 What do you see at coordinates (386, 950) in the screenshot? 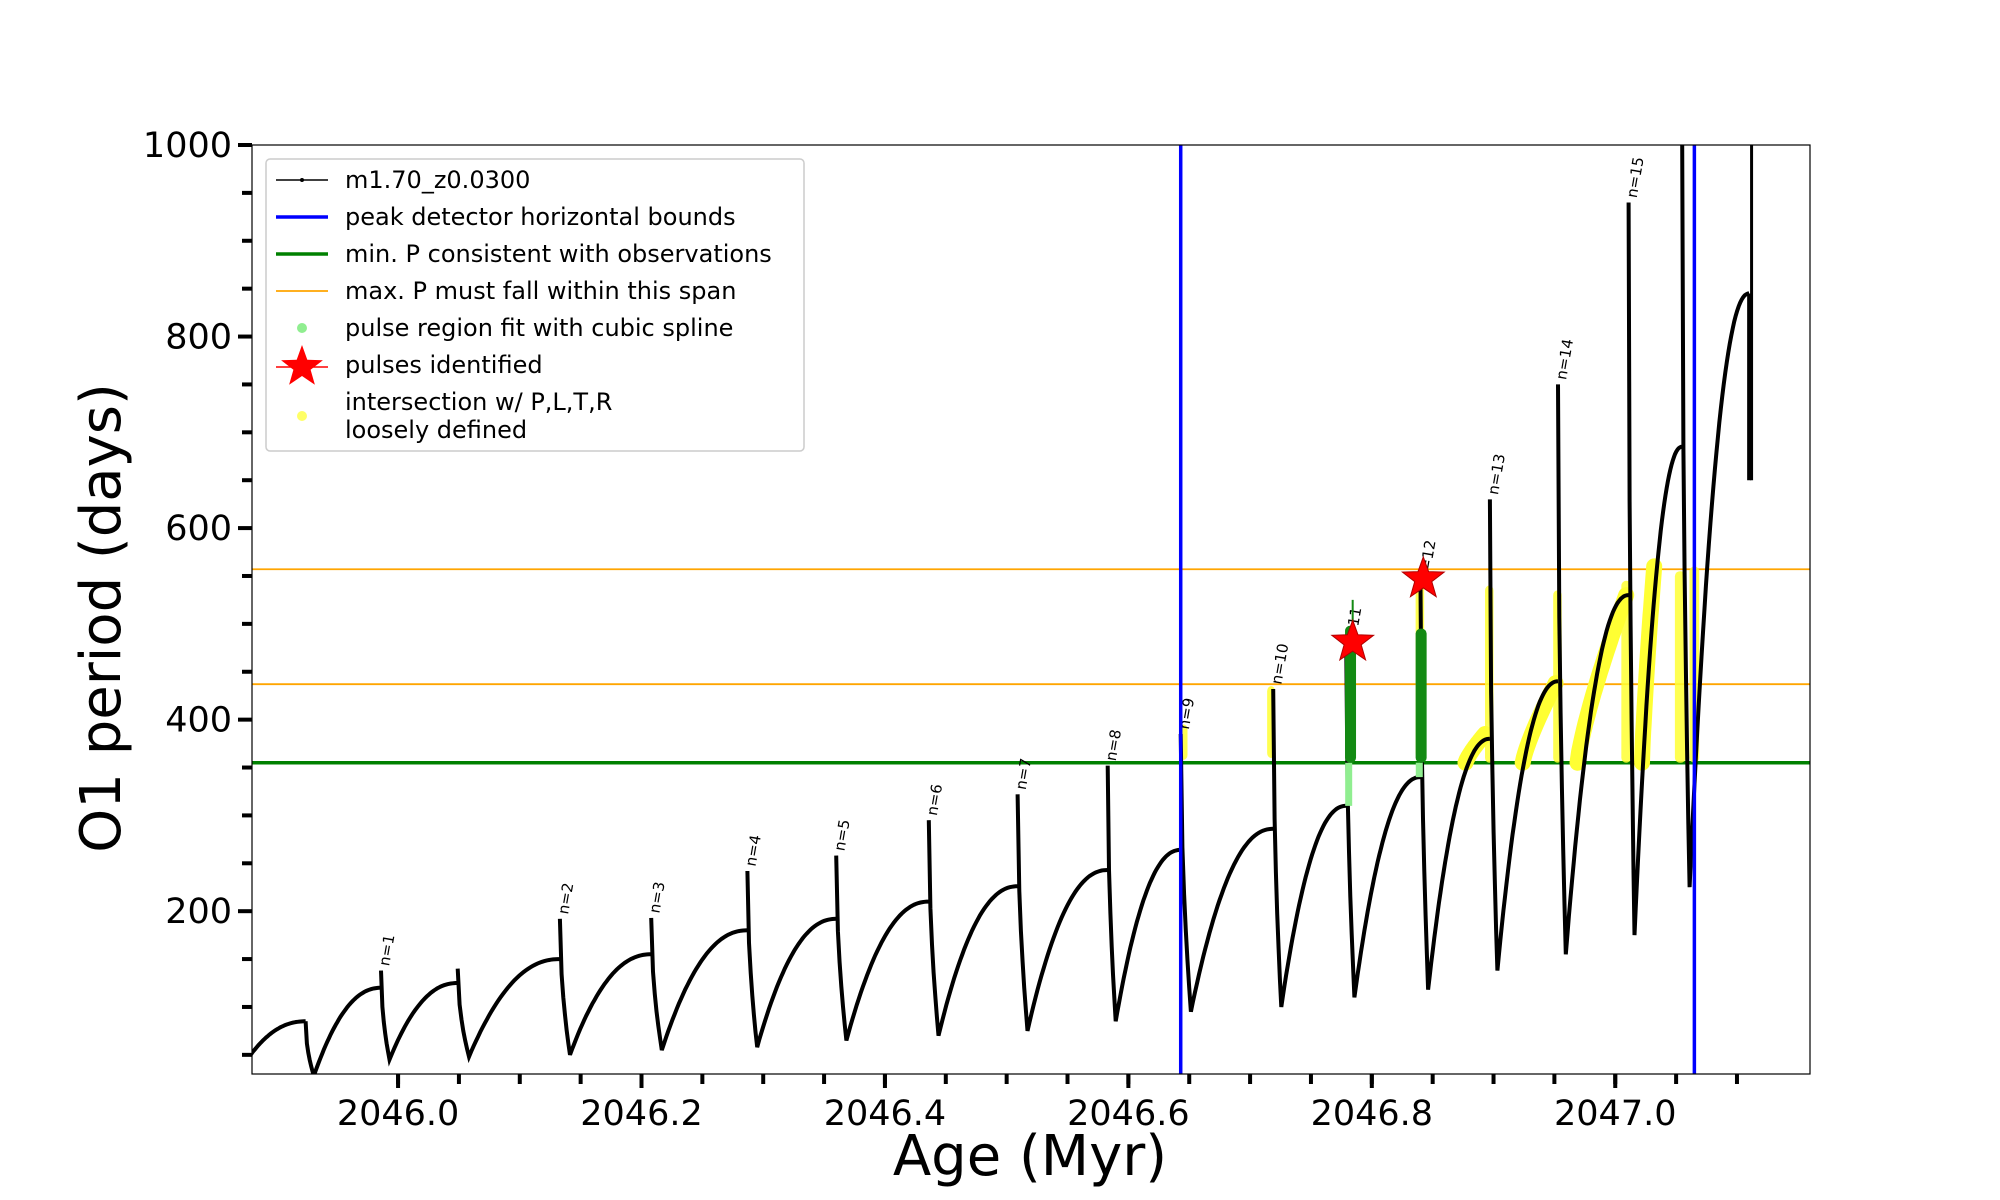
I see `pulse-label: n=1` at bounding box center [386, 950].